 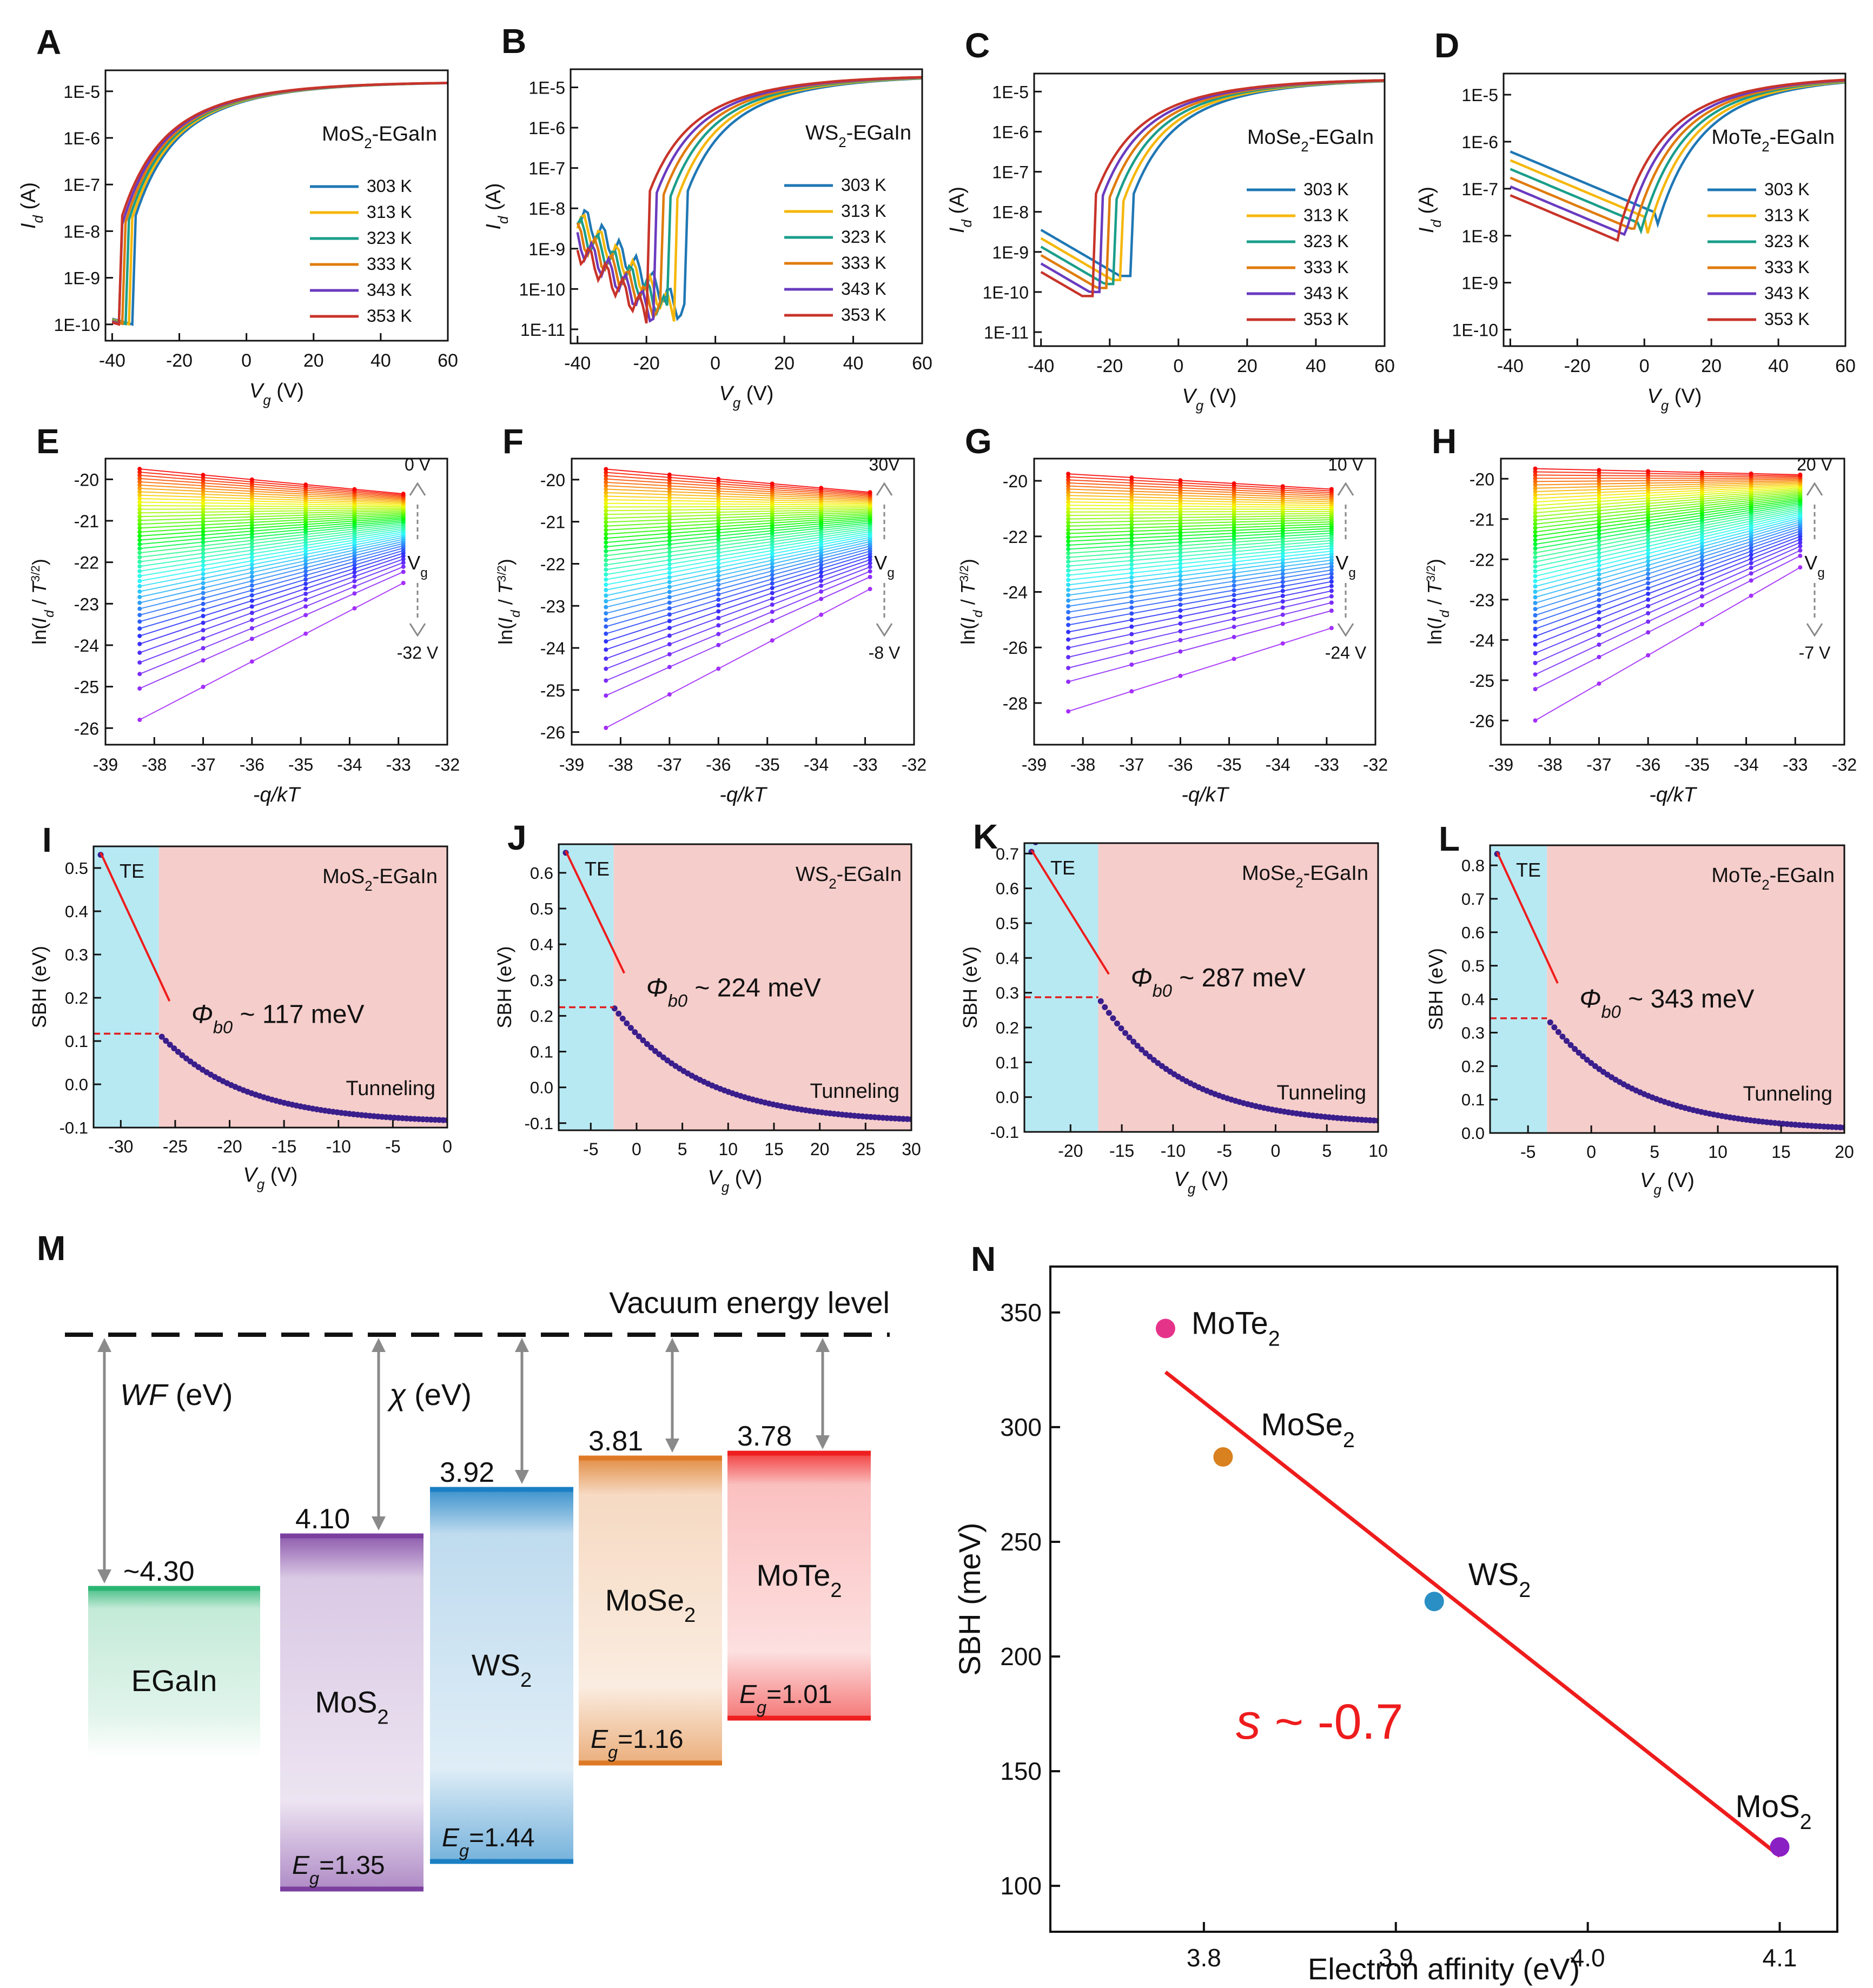 I want to click on y-tick-label: 350, so click(x=1021, y=1312).